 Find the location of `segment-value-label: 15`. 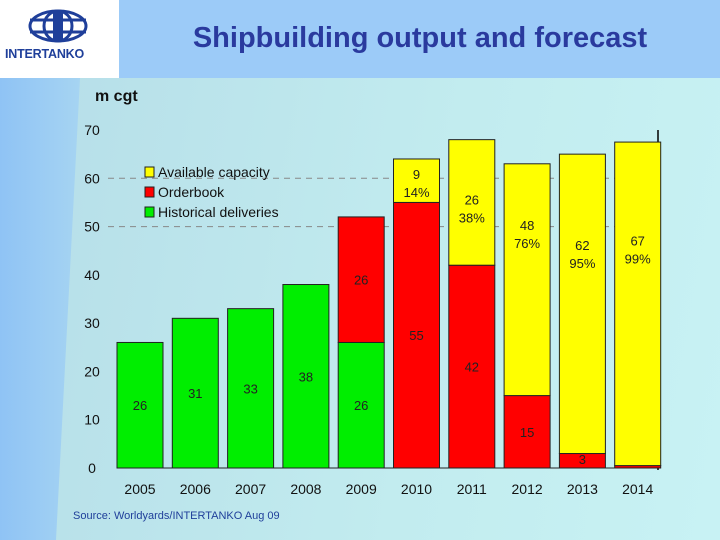

segment-value-label: 15 is located at coordinates (527, 432).